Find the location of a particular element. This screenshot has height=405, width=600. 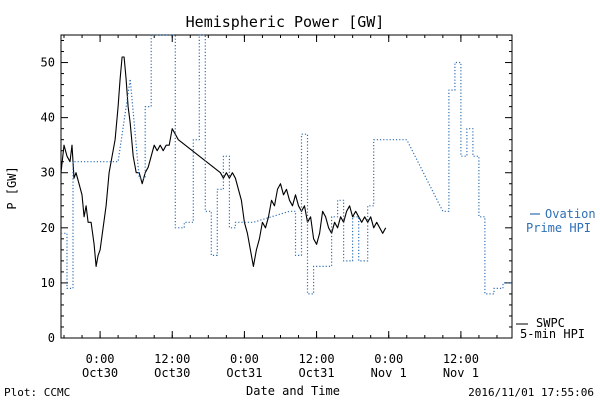

y-tick-label: 40 is located at coordinates (48, 118).